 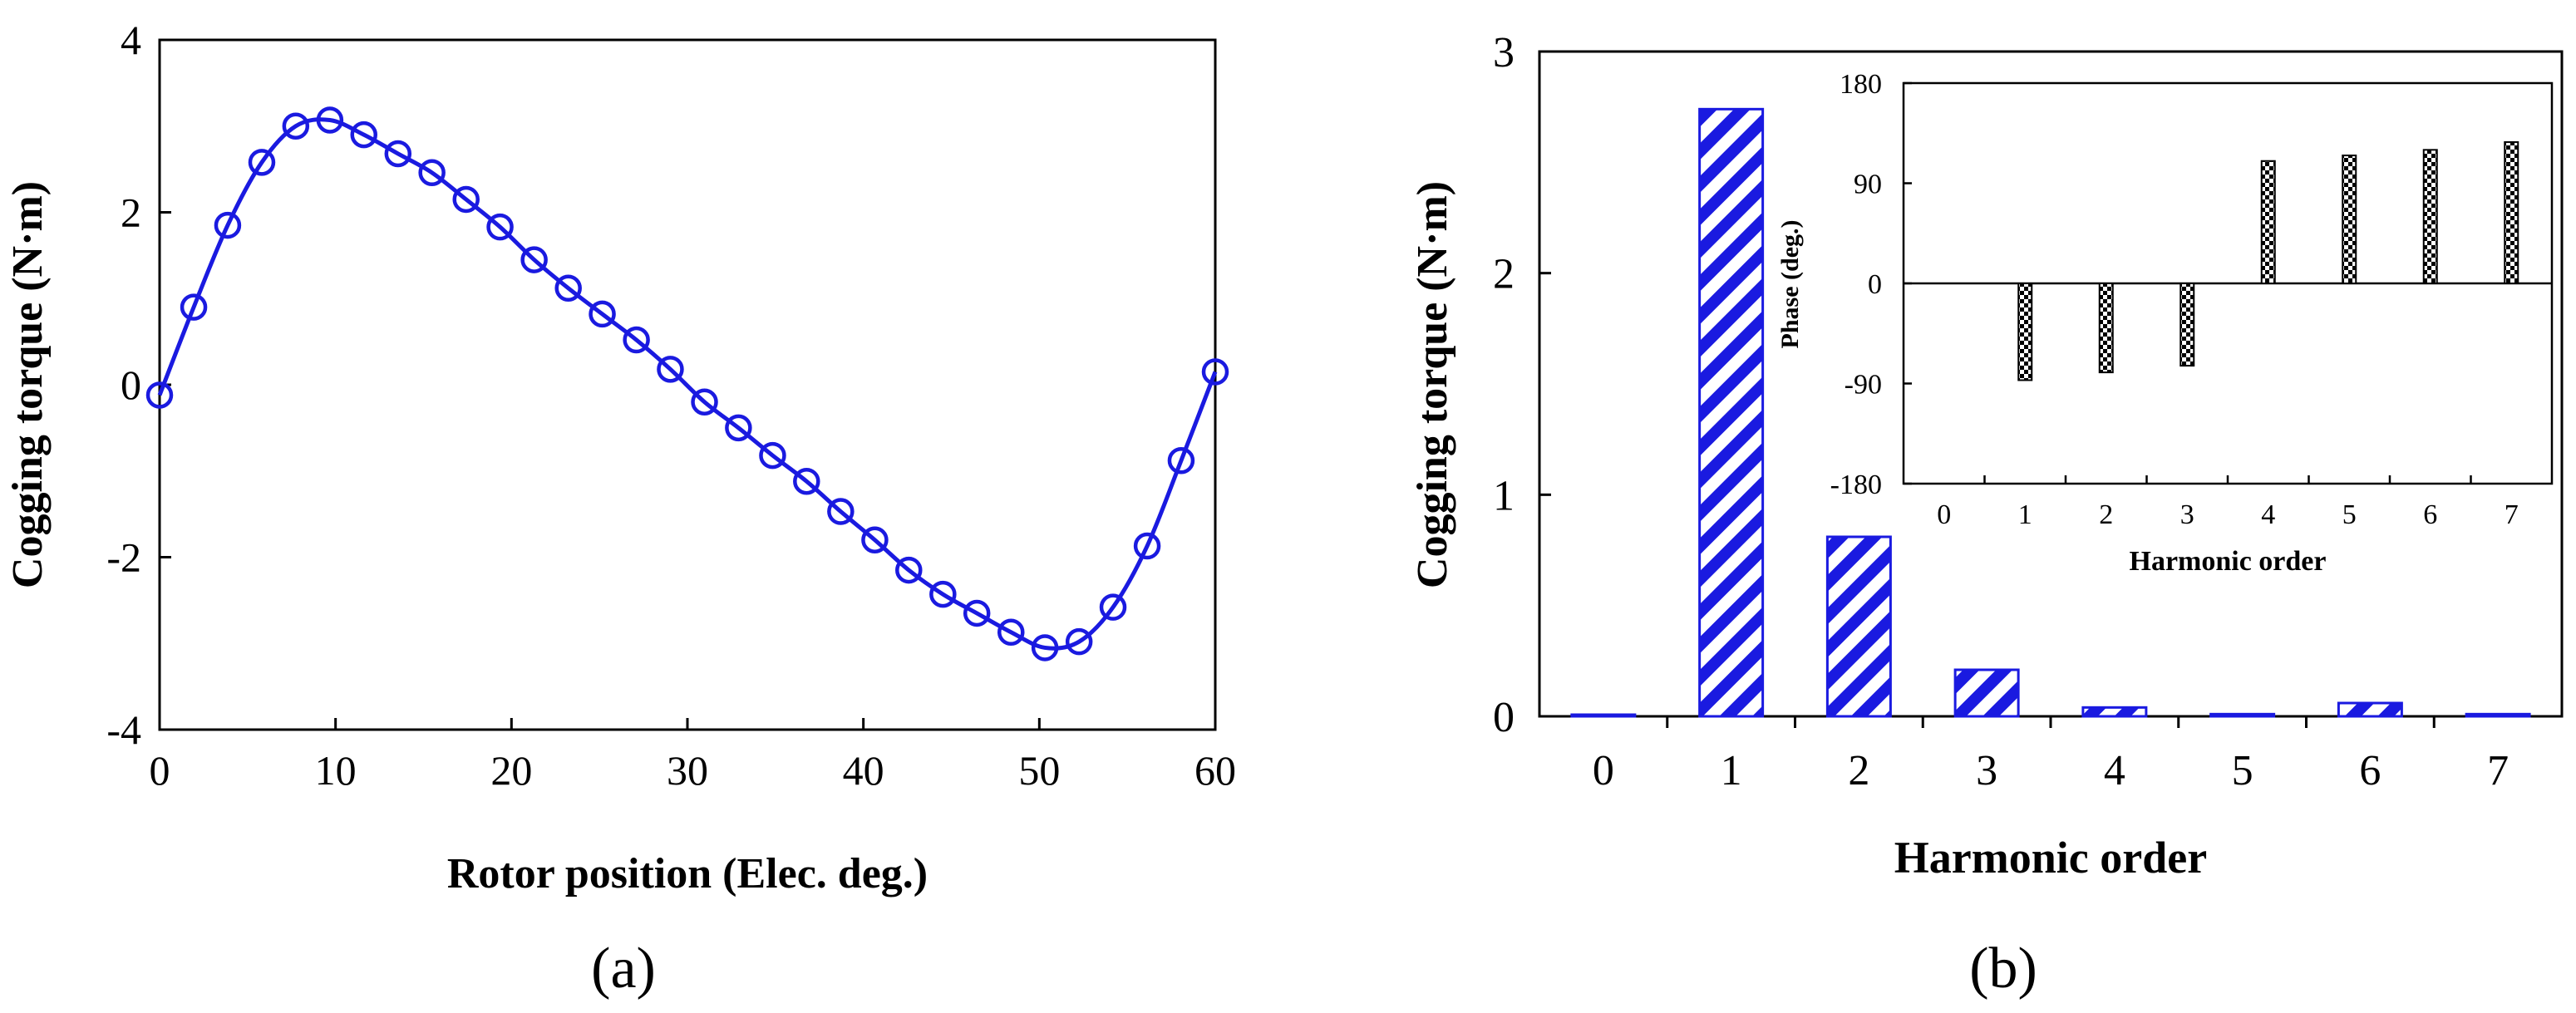 I want to click on panel-a-y-tick-label: -4, so click(x=123, y=729).